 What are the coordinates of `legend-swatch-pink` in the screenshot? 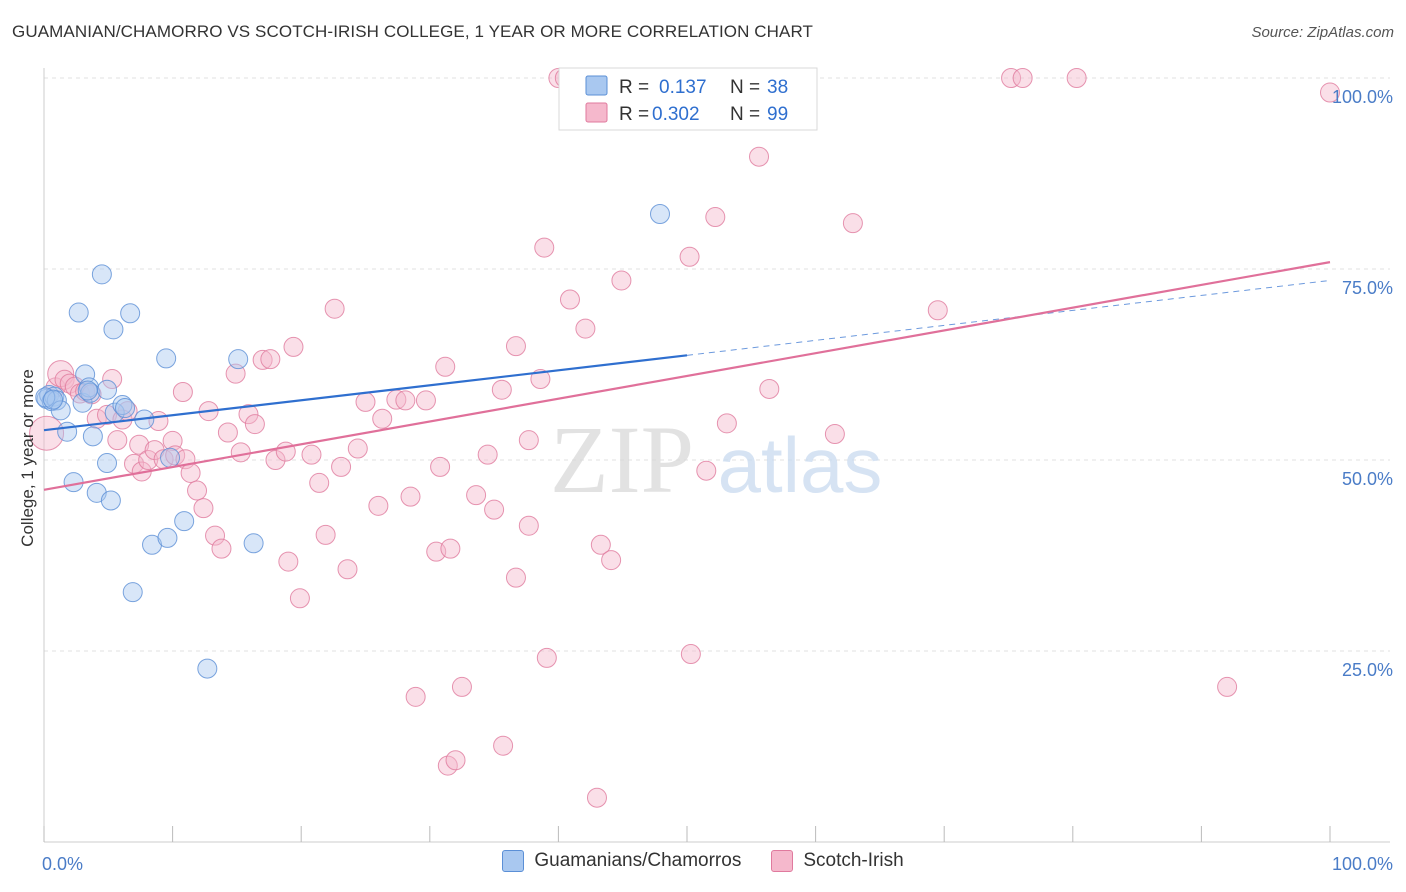 It's located at (596, 112).